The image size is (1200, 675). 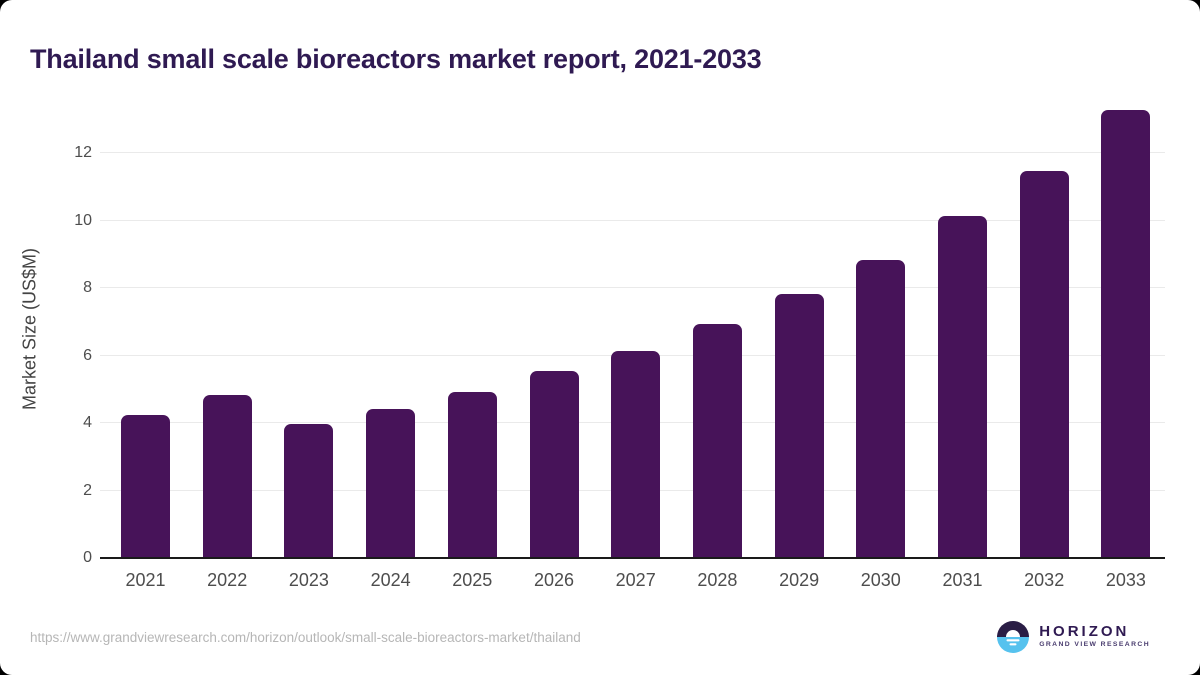 I want to click on x-tick-label-2029: 2029, so click(x=799, y=580).